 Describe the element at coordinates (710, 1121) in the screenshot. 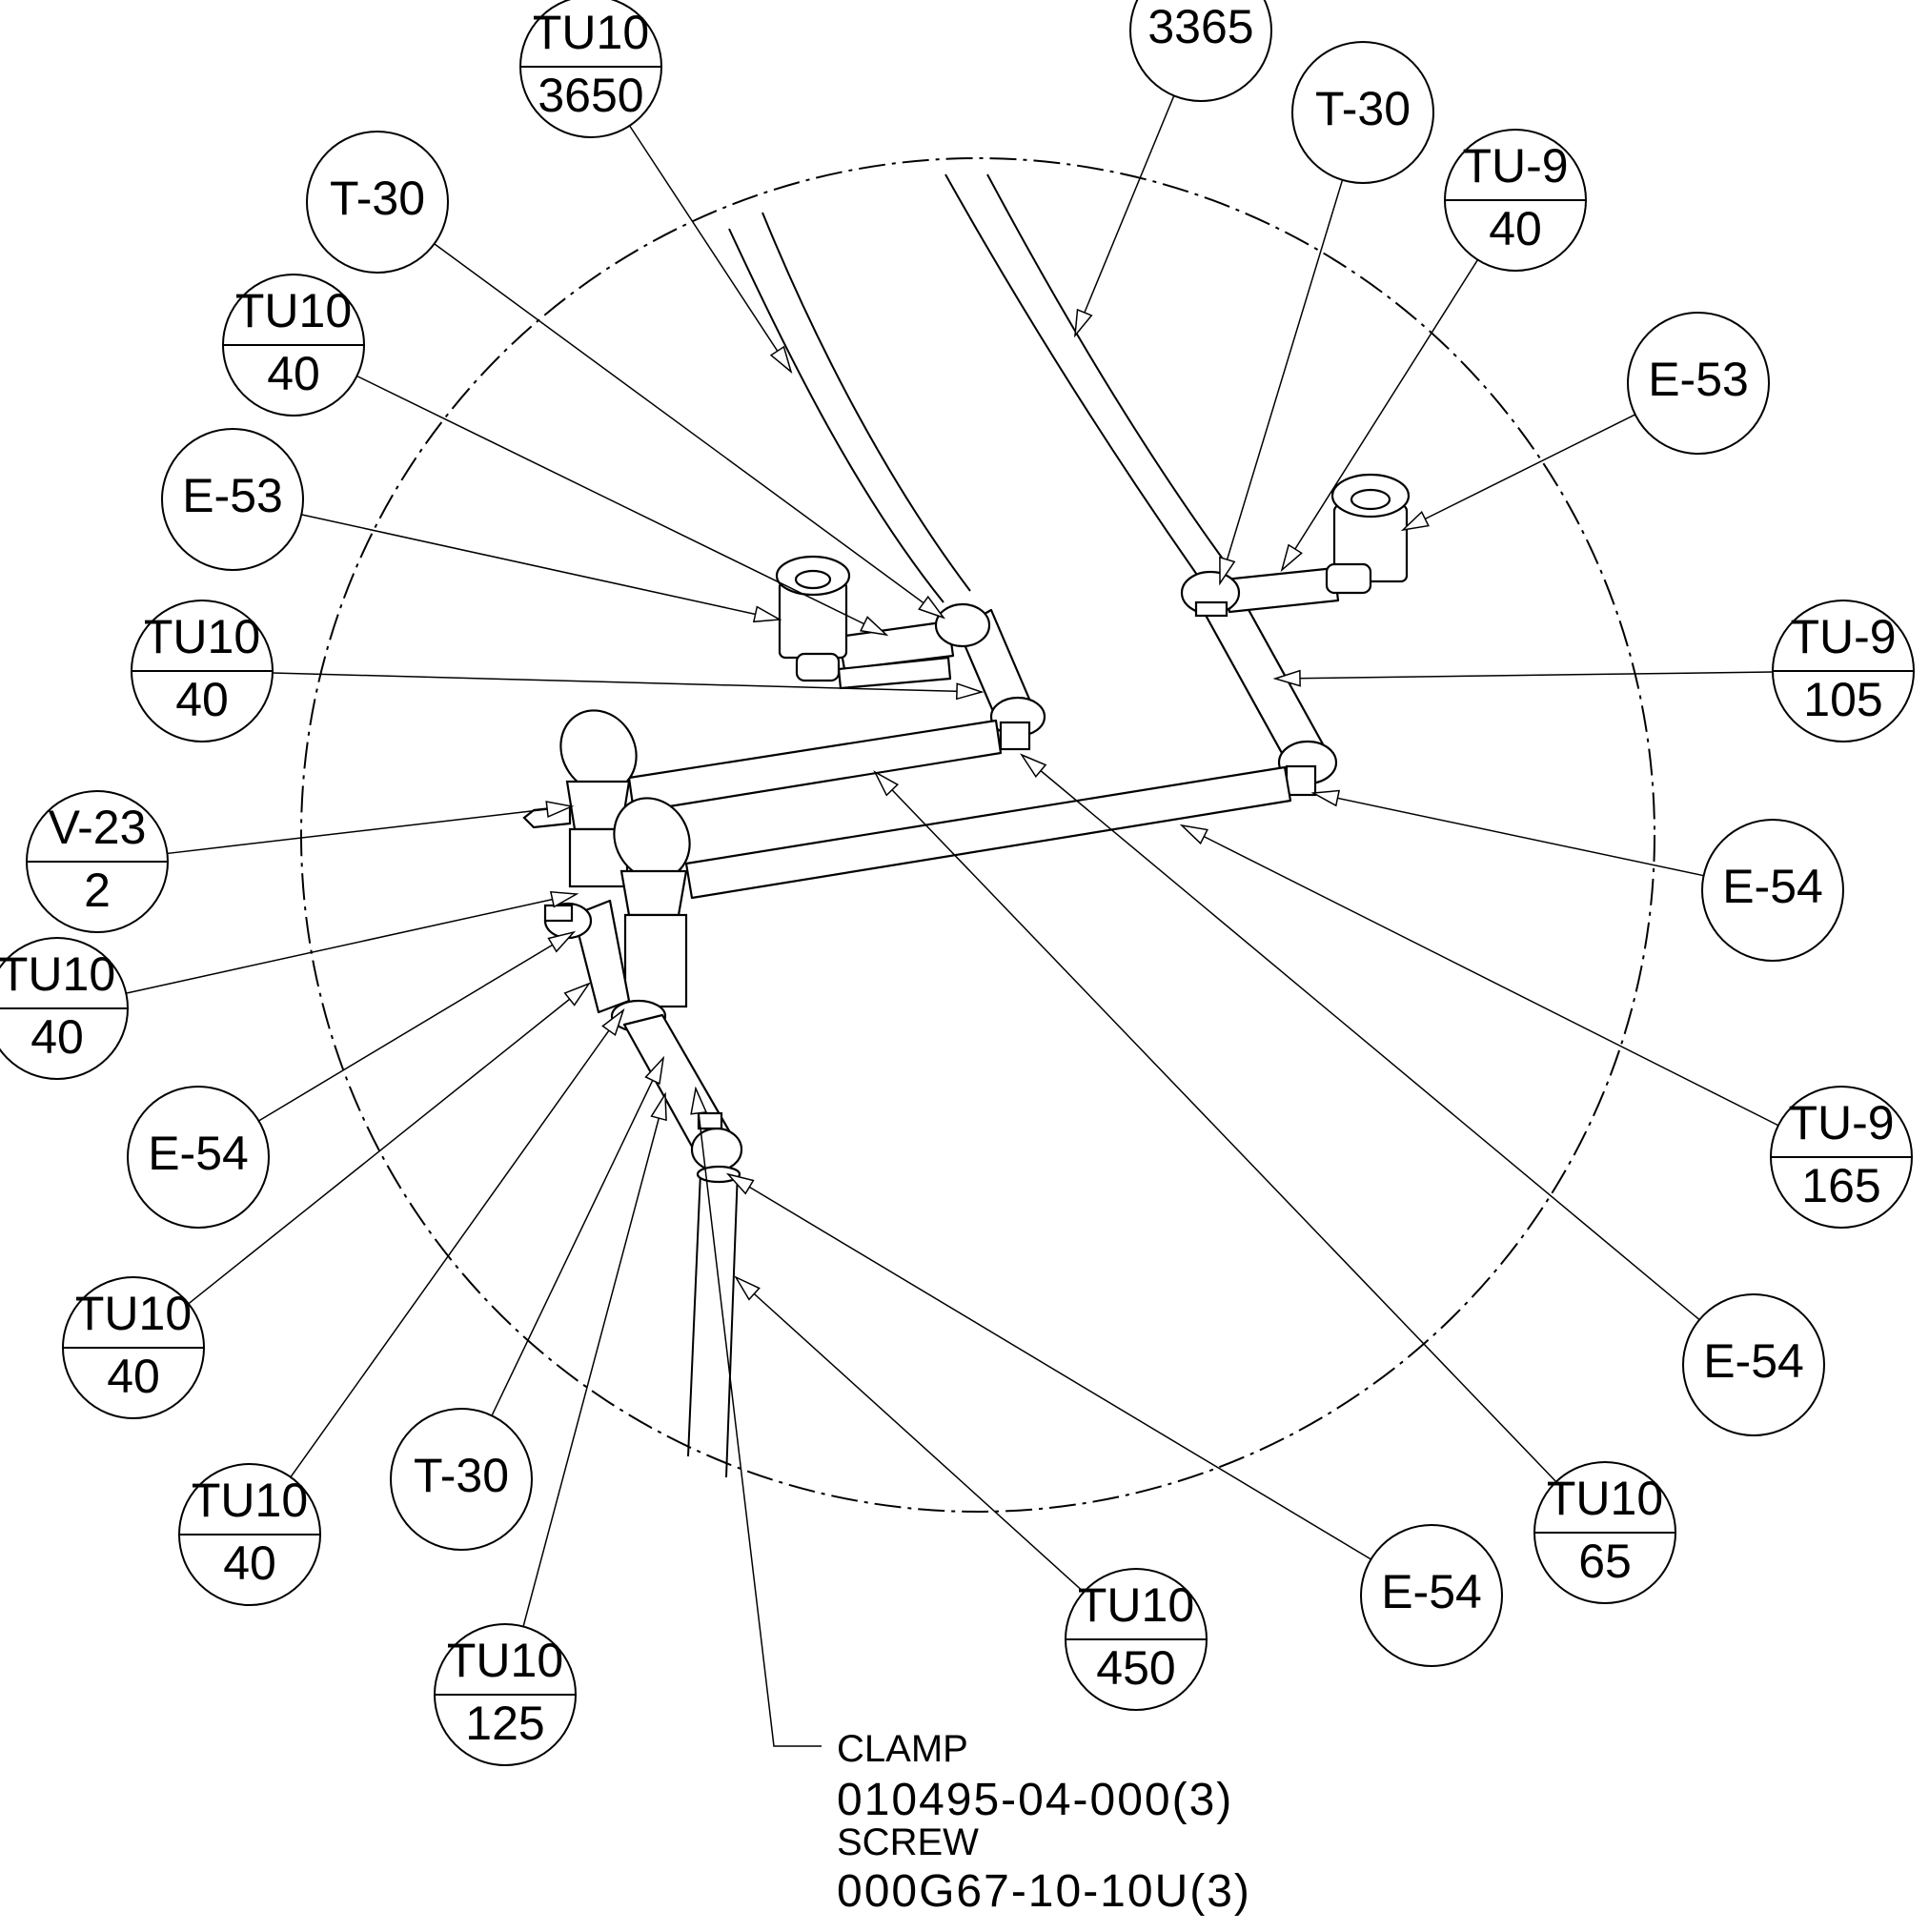

I see `clamp-bottom` at that location.